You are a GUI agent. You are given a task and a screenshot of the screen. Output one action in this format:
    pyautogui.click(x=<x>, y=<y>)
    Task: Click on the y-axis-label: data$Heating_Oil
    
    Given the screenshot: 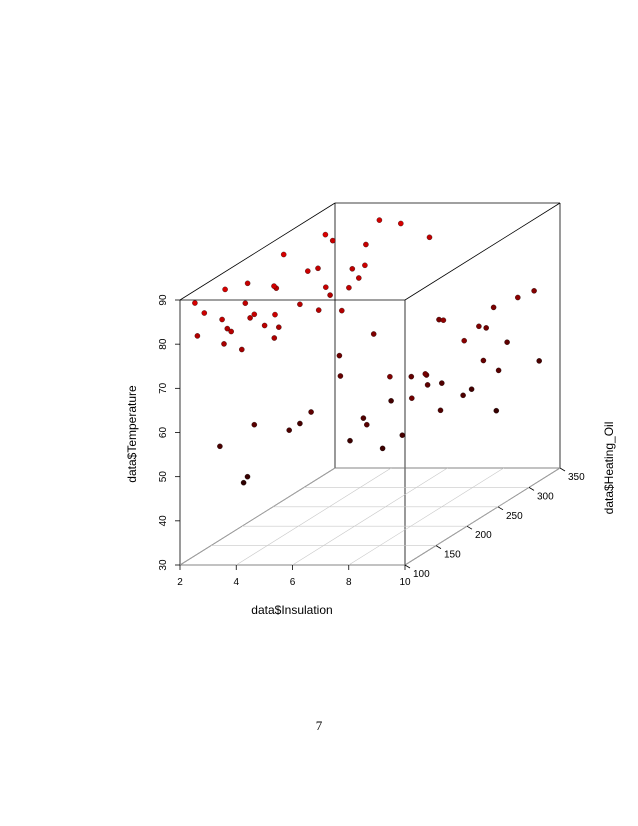 What is the action you would take?
    pyautogui.click(x=609, y=468)
    